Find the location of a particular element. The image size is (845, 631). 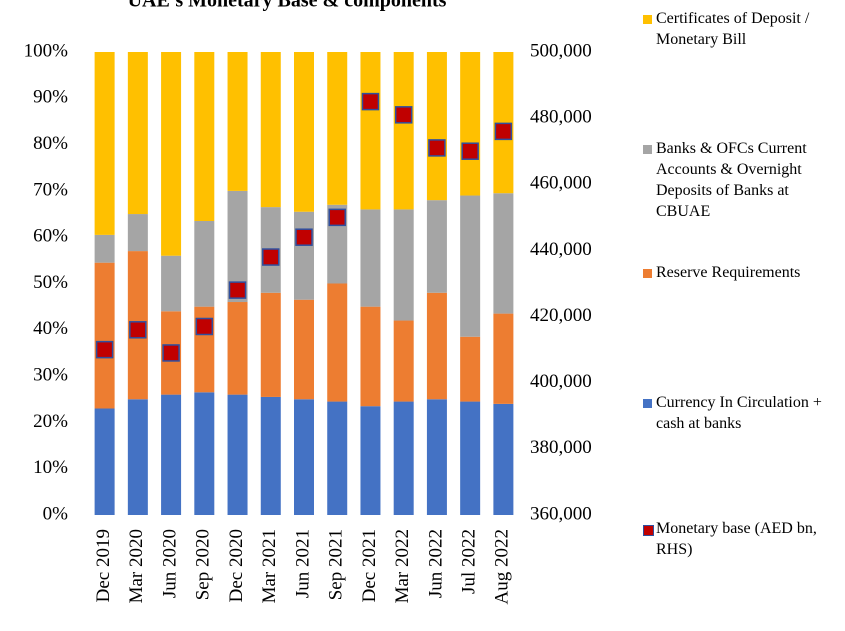

chart-title: UAE's Monetary Base & components is located at coordinates (287, 6).